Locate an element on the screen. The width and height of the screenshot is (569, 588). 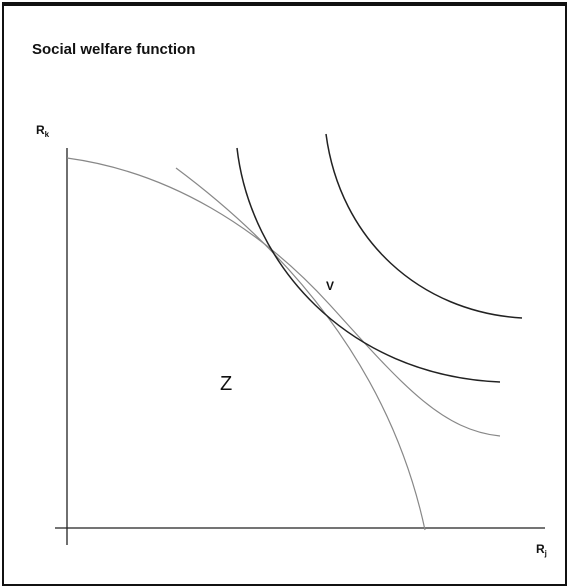
point-label: Z is located at coordinates (226, 384).